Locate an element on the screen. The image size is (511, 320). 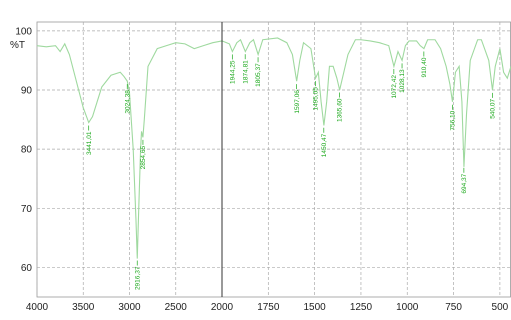
peak-label: 2854,65 is located at coordinates (143, 158).